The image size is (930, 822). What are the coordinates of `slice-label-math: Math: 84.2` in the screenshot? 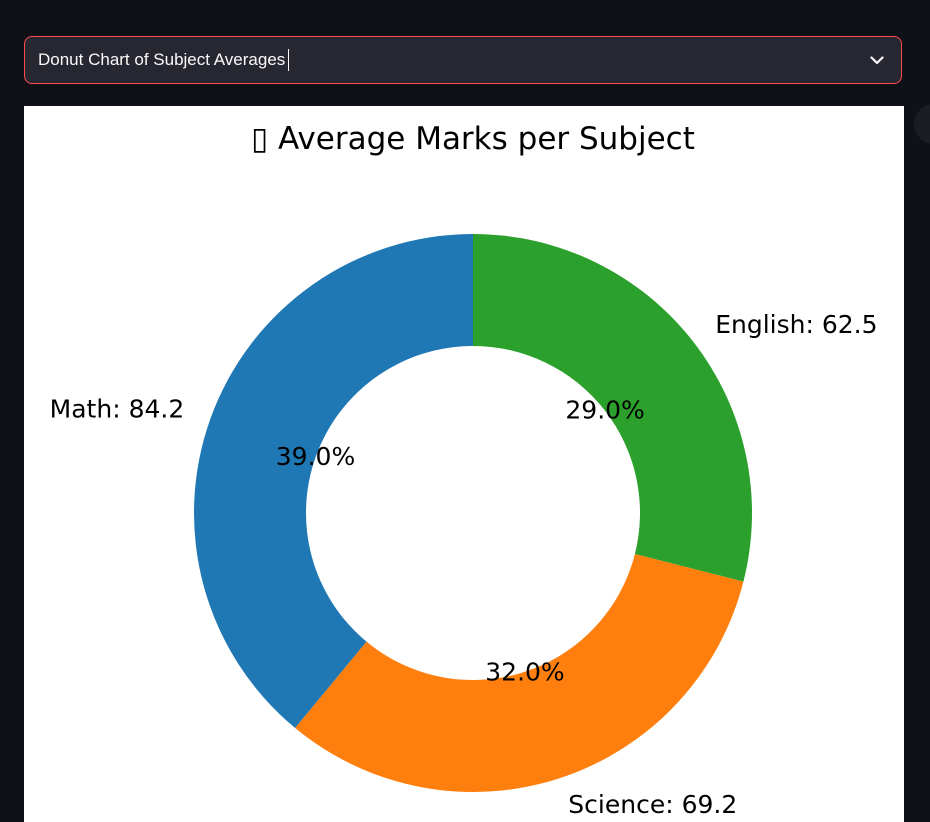 It's located at (117, 409).